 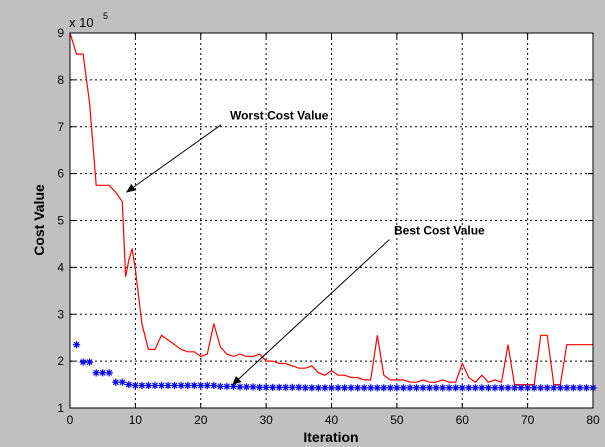 I want to click on x-tick-label: 10, so click(x=136, y=420).